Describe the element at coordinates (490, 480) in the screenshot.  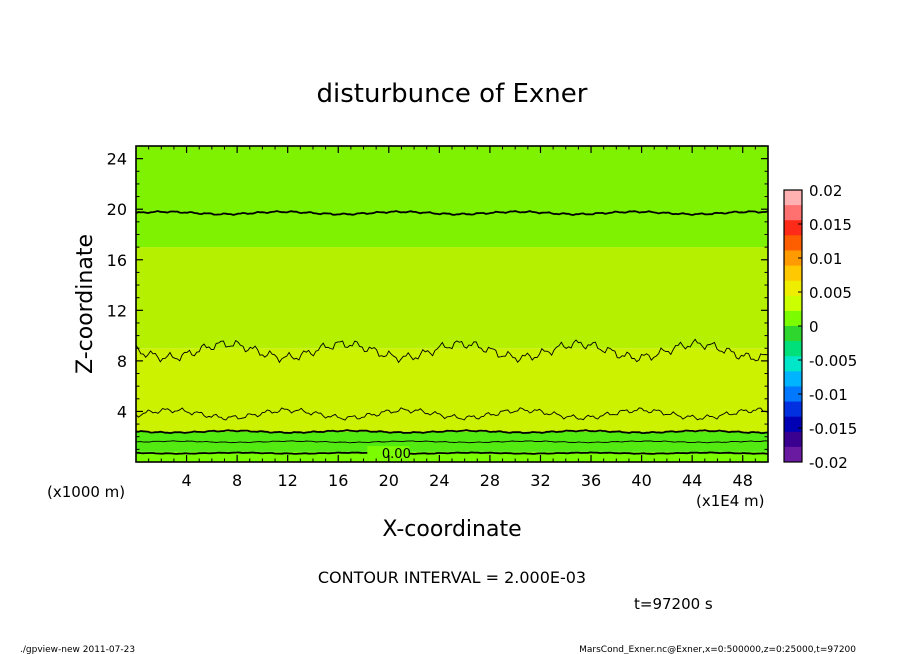
I see `x-tick-label: 28` at that location.